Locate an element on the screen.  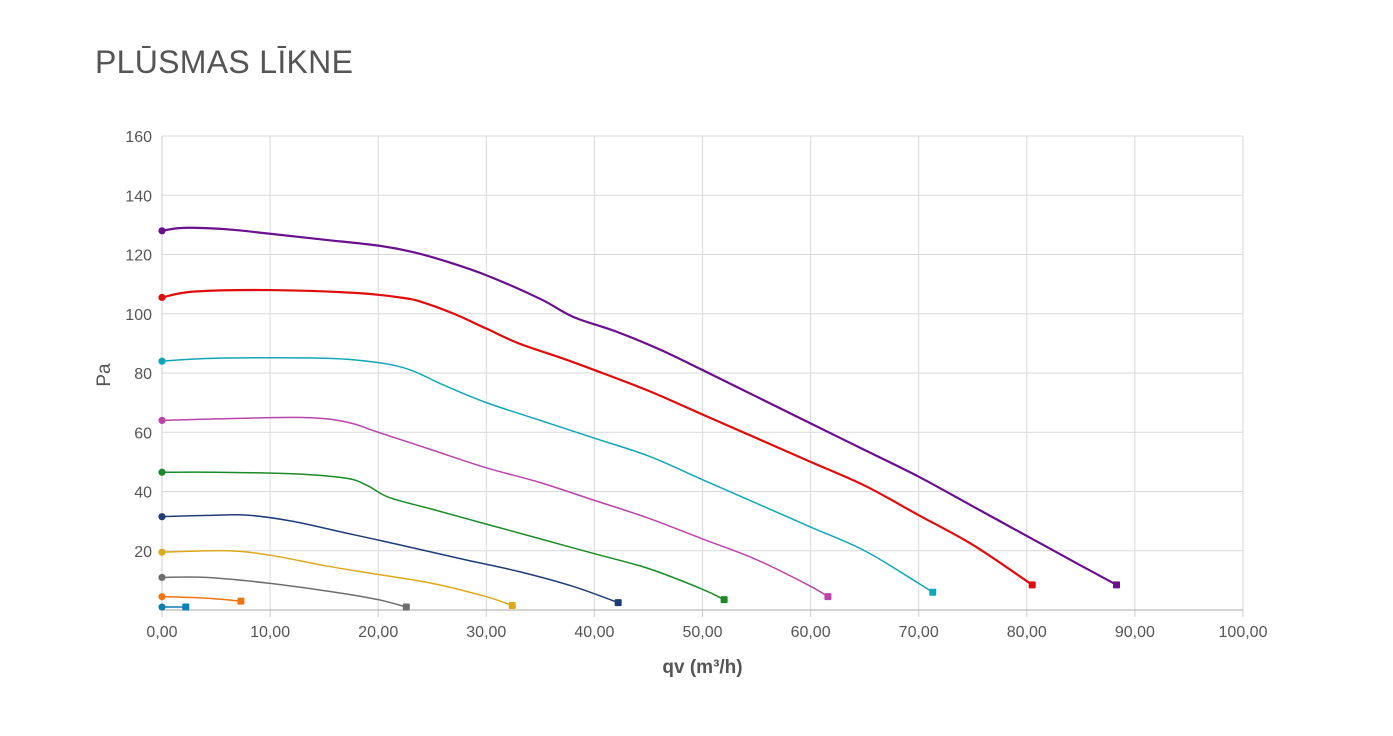
x-axis-label: qv (m³/h) is located at coordinates (702, 667).